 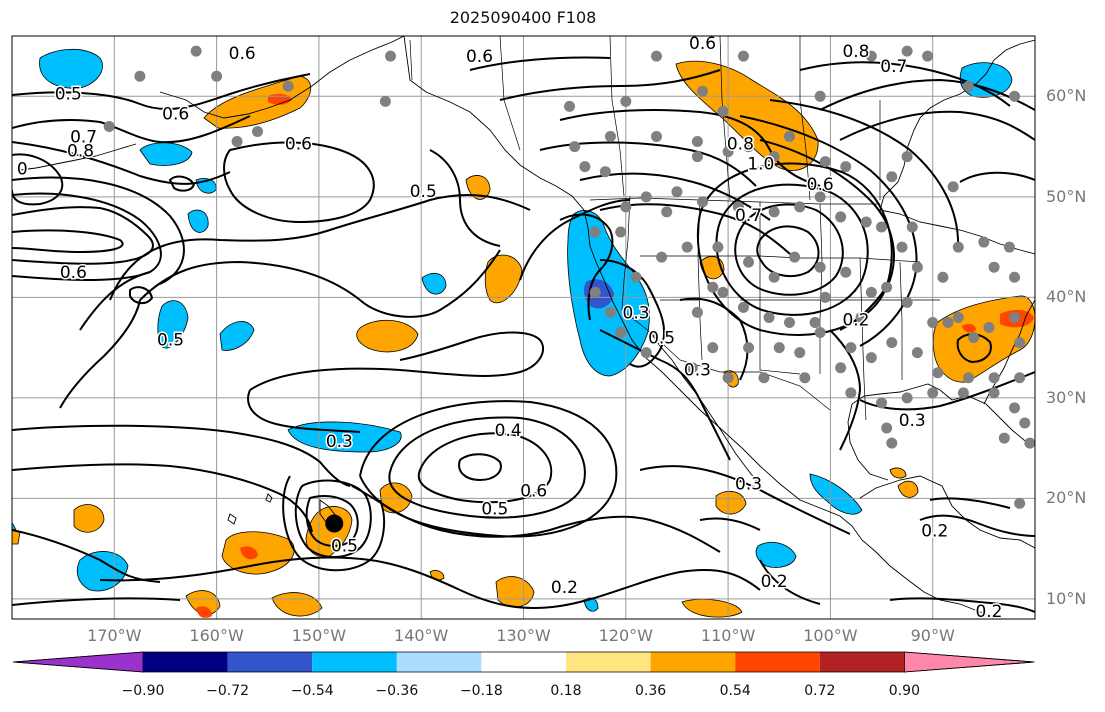 I want to click on lon-label: 90°W, so click(x=932, y=635).